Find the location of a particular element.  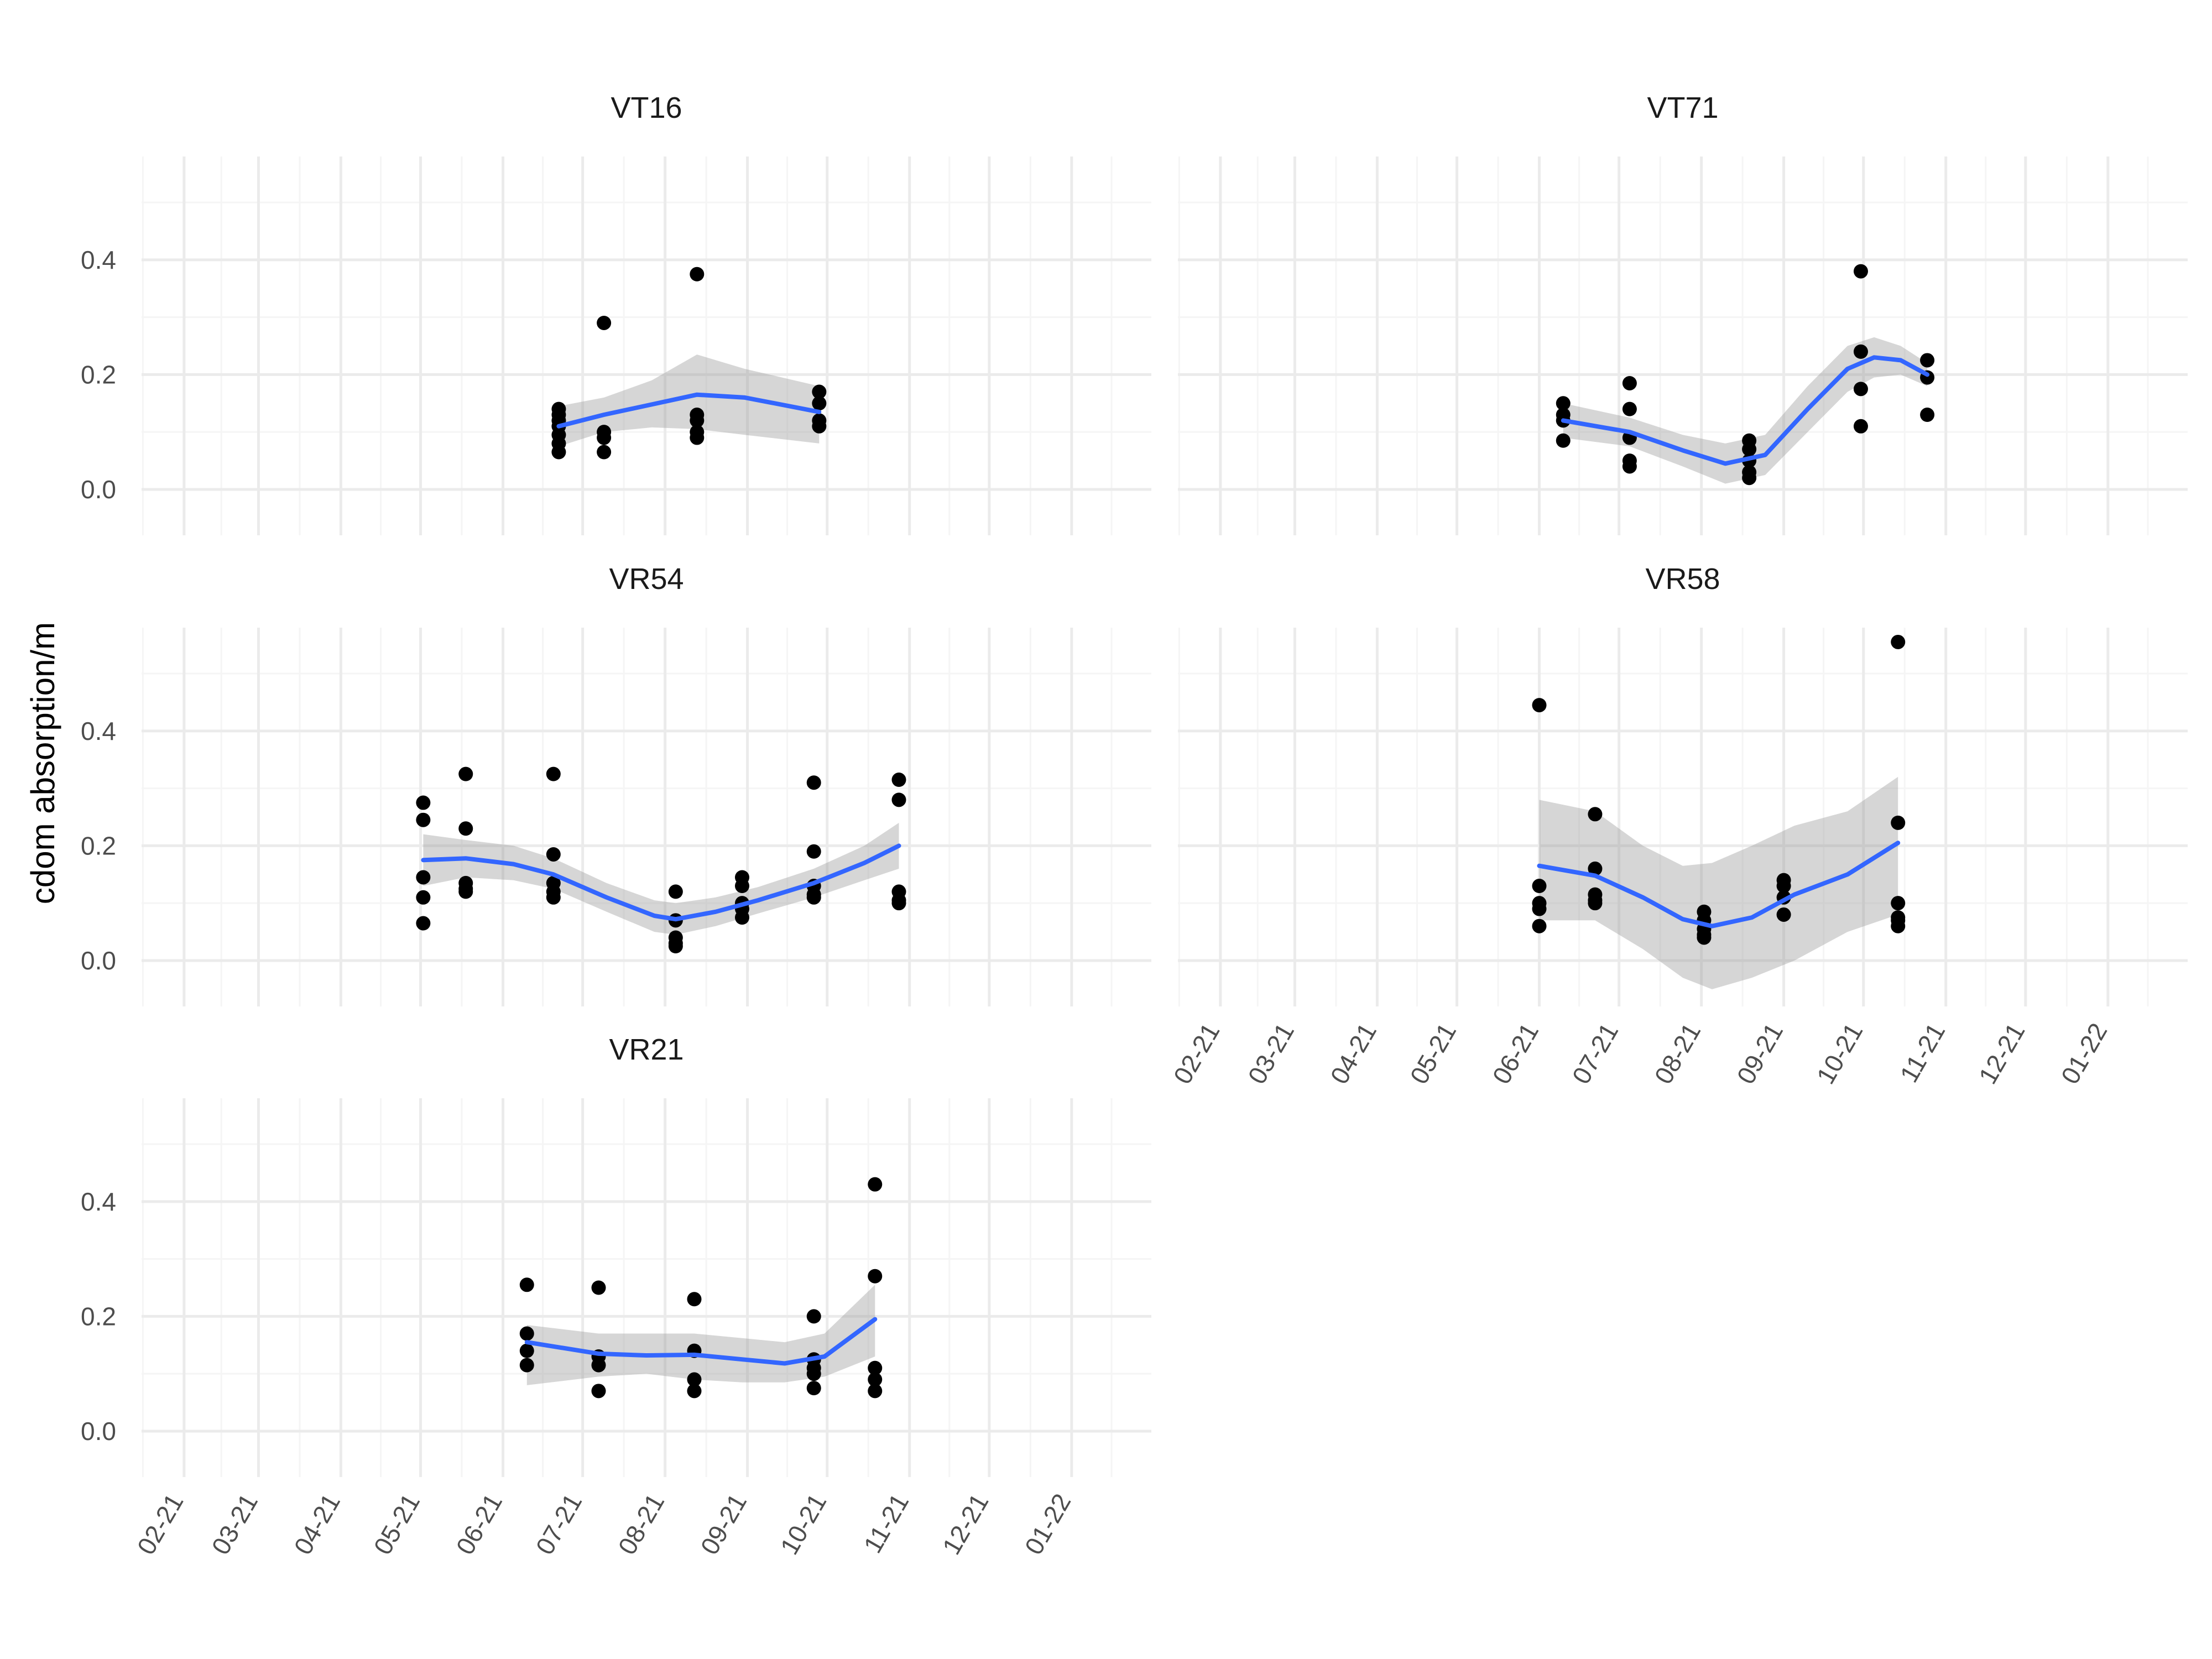

x-tick-label: 09-21 is located at coordinates (724, 1524).